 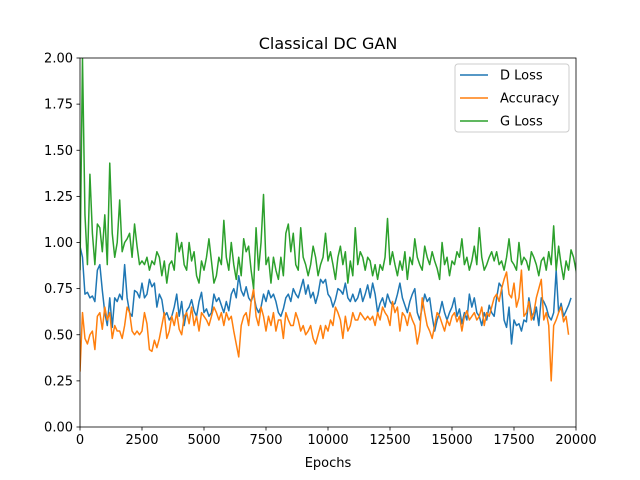 What do you see at coordinates (58, 243) in the screenshot?
I see `y-tick-label: 1.00` at bounding box center [58, 243].